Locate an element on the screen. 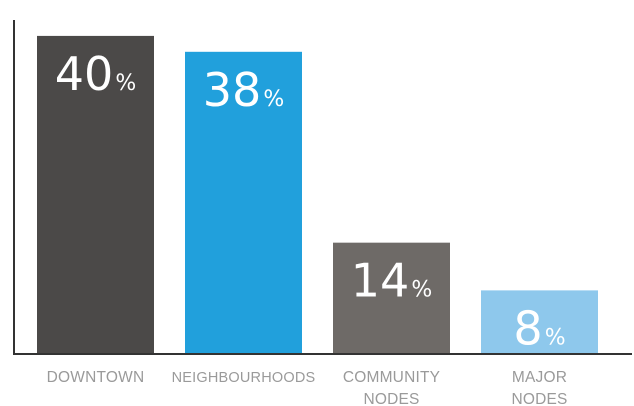  category-label-2-line-1: NODES is located at coordinates (391, 398).